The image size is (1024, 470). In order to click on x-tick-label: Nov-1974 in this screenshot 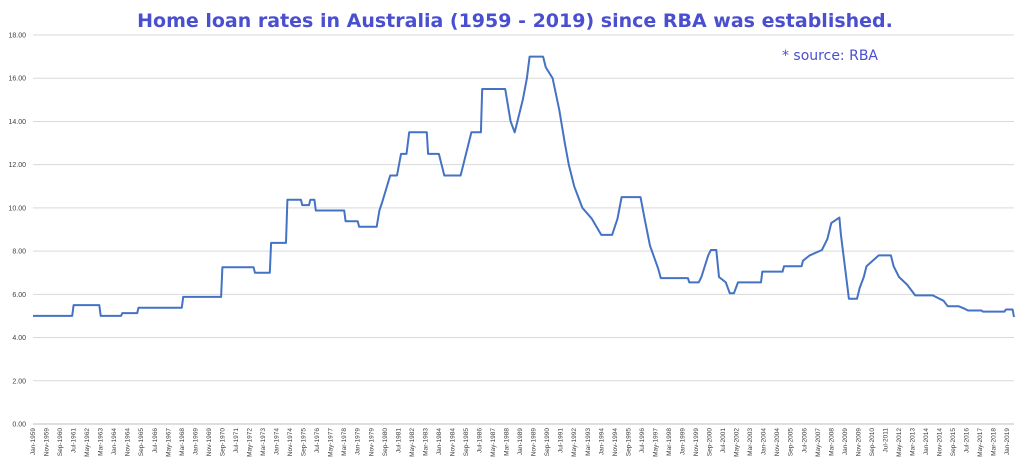, I will do `click(290, 442)`.